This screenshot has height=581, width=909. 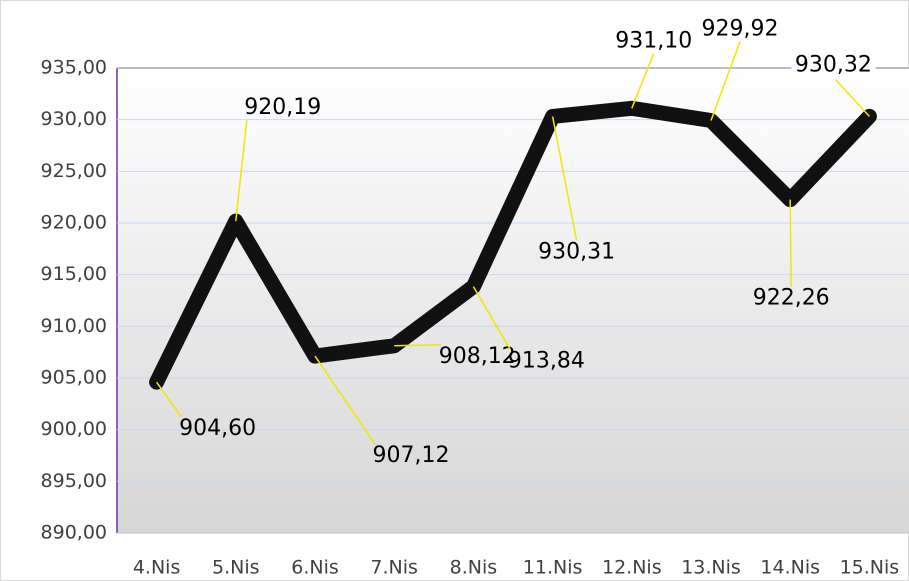 What do you see at coordinates (74, 119) in the screenshot?
I see `y-tick-label: 930,00` at bounding box center [74, 119].